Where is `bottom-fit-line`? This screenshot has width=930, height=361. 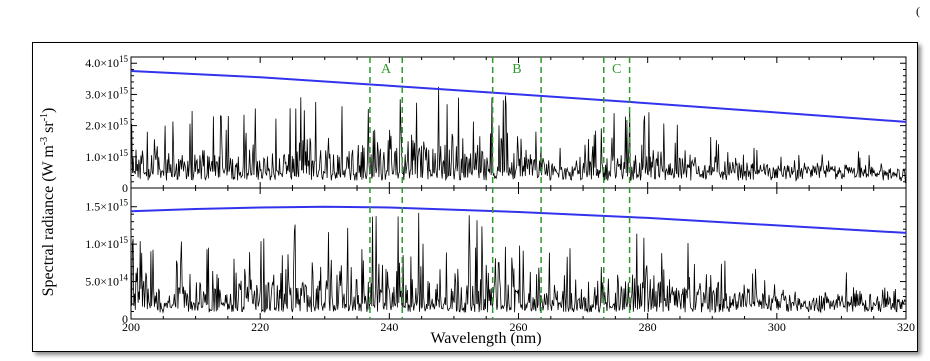
bottom-fit-line is located at coordinates (518, 219).